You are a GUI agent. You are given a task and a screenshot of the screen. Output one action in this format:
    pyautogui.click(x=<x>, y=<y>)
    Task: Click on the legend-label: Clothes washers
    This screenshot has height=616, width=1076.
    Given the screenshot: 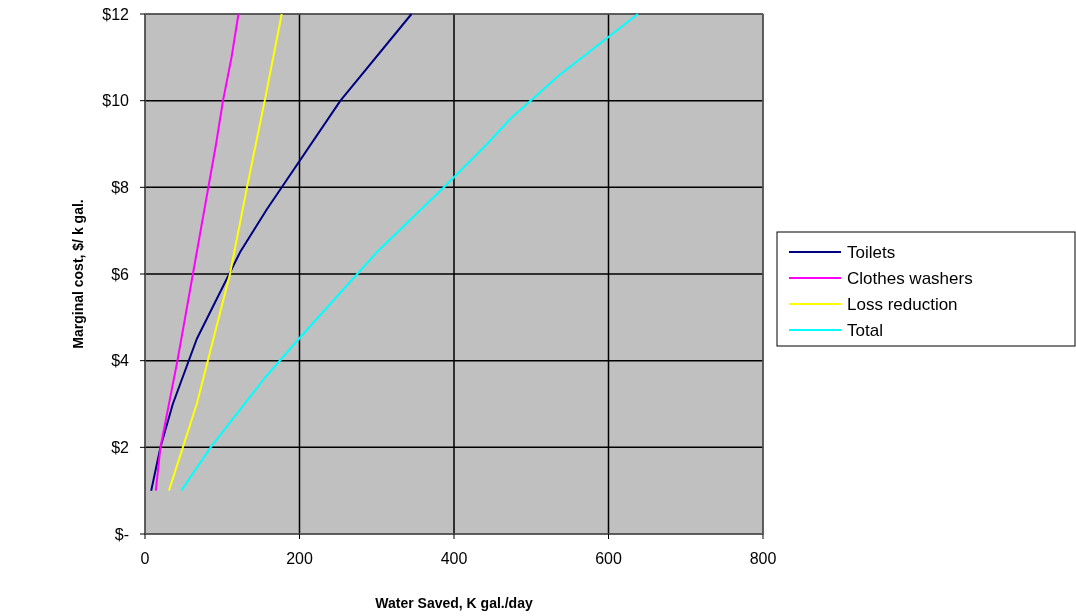 What is the action you would take?
    pyautogui.click(x=910, y=278)
    